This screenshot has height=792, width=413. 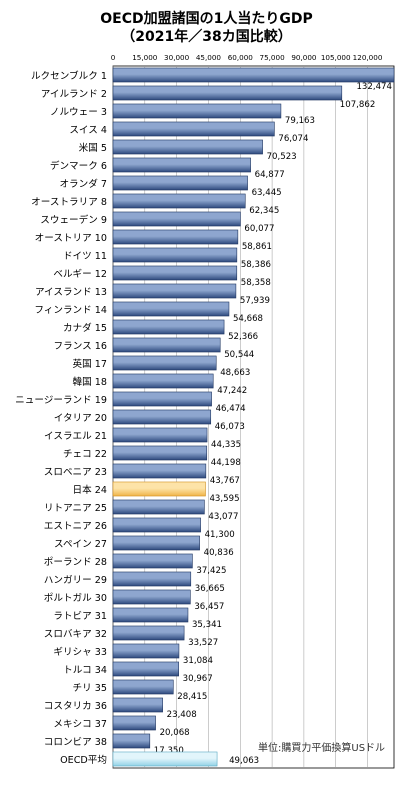 I want to click on category-label: アイルランド 2, so click(x=74, y=94).